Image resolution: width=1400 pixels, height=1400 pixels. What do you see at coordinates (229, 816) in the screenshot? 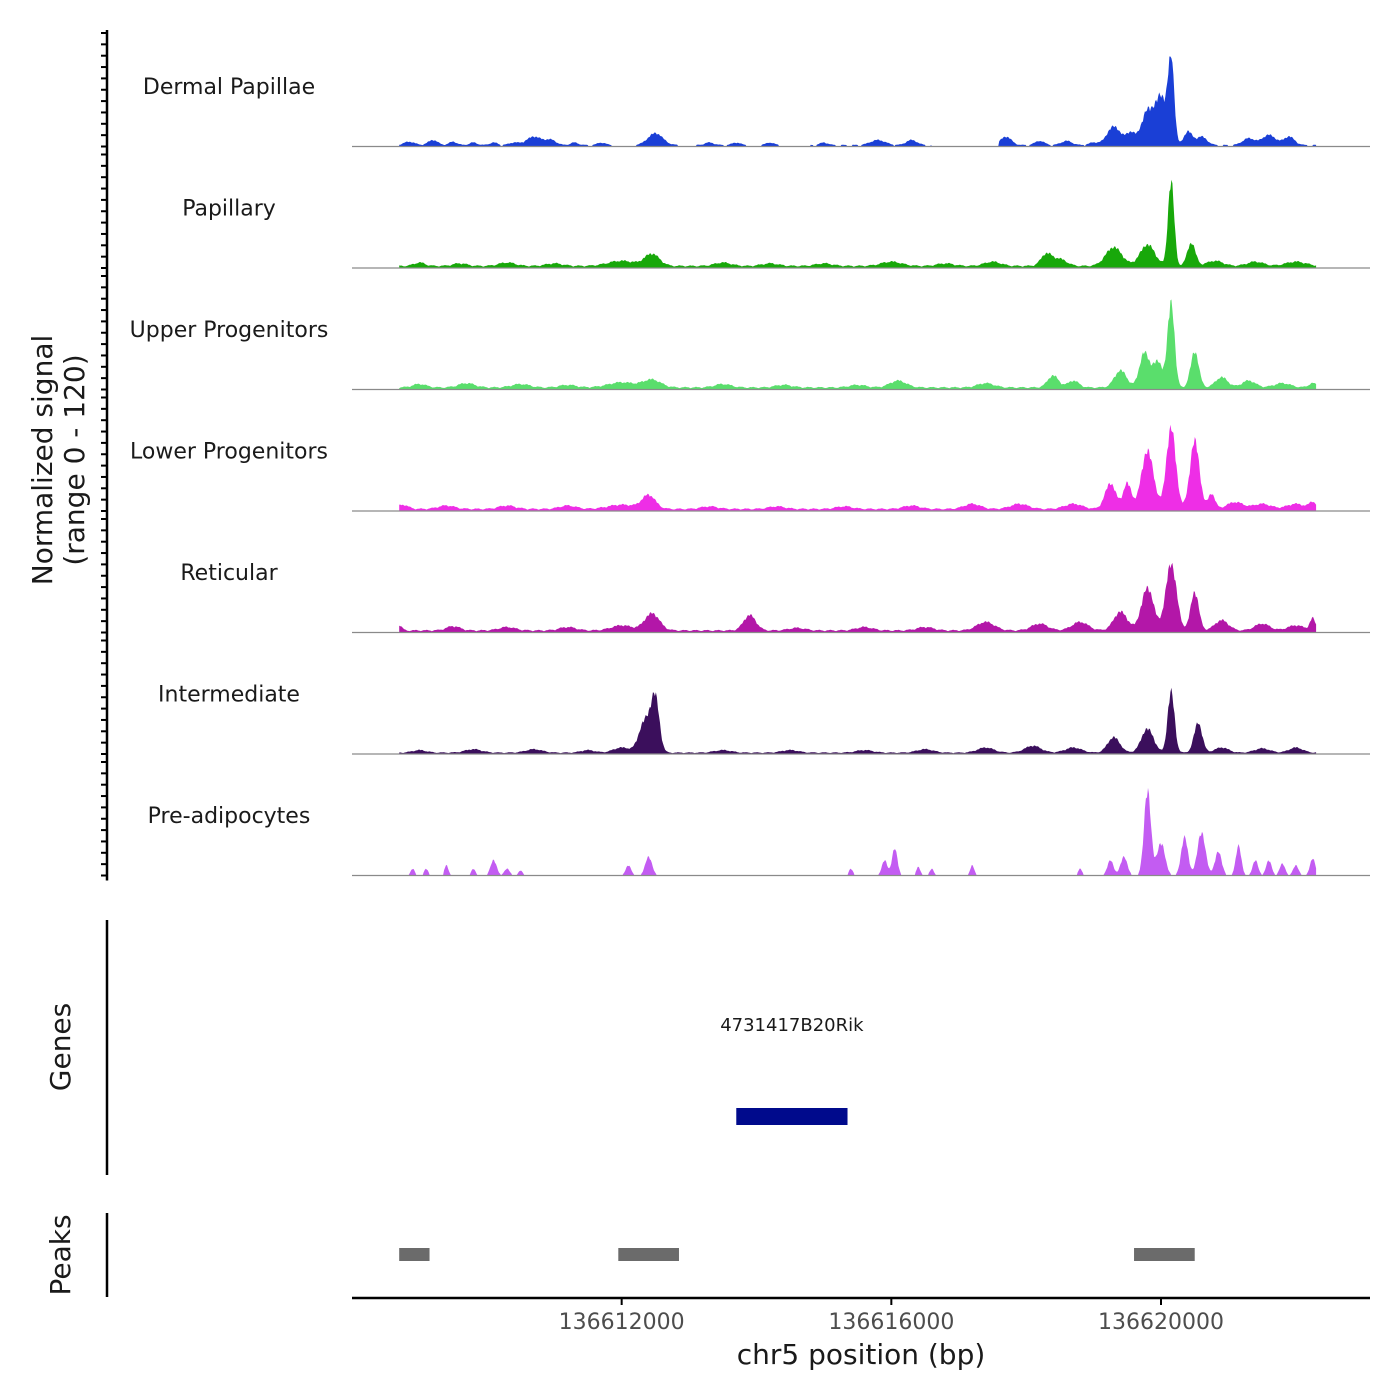
I see `track-label: Pre-adipocytes` at bounding box center [229, 816].